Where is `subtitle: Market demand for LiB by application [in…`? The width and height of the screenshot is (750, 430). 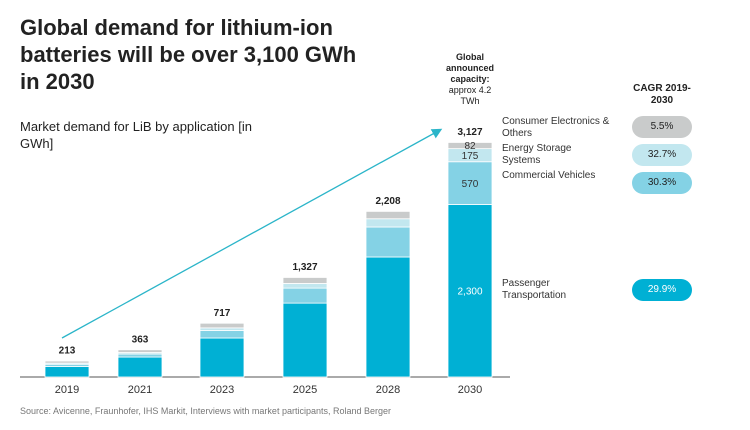
subtitle: Market demand for LiB by application [in… is located at coordinates (136, 135).